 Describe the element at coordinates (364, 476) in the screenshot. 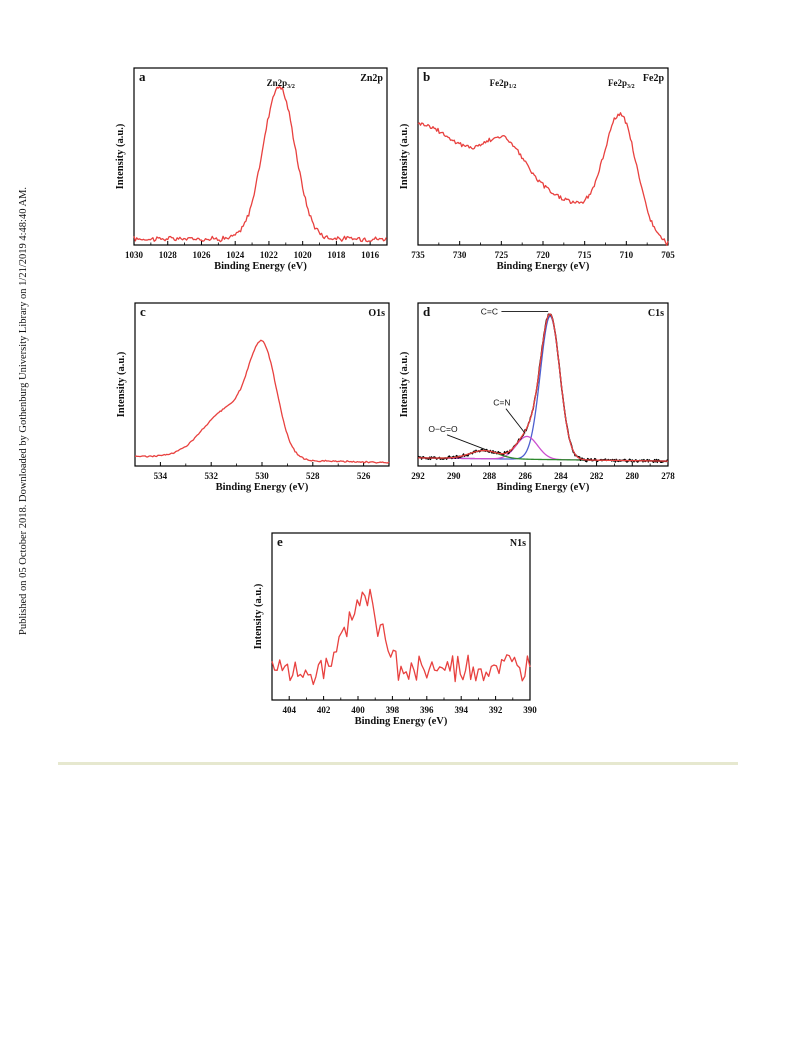

I see `chart-c-x-tick-label: 526` at that location.